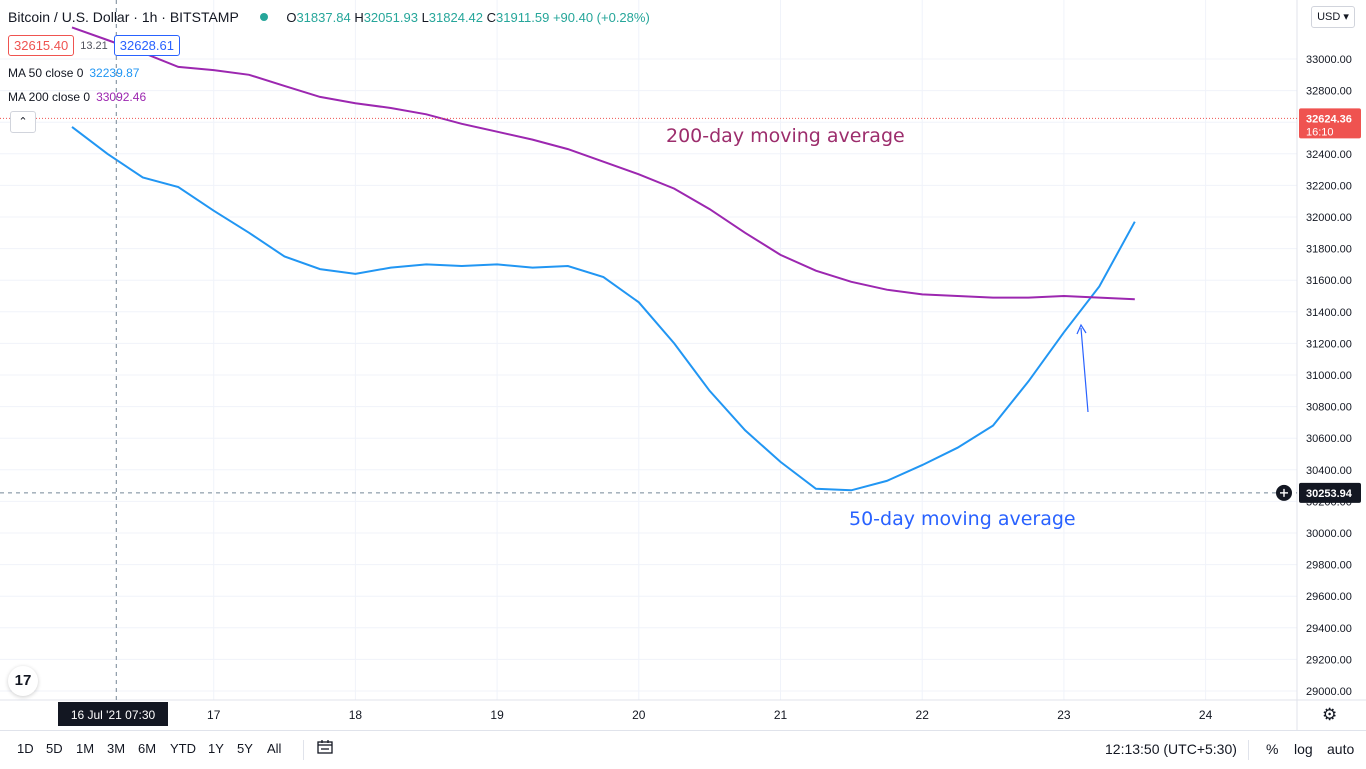 The height and width of the screenshot is (769, 1366). I want to click on last-price-badge, so click(1330, 123).